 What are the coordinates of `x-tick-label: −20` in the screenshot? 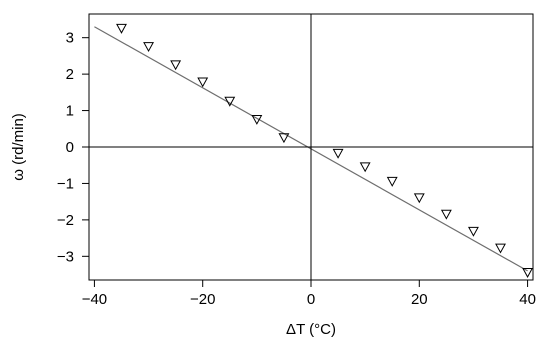 It's located at (202, 299).